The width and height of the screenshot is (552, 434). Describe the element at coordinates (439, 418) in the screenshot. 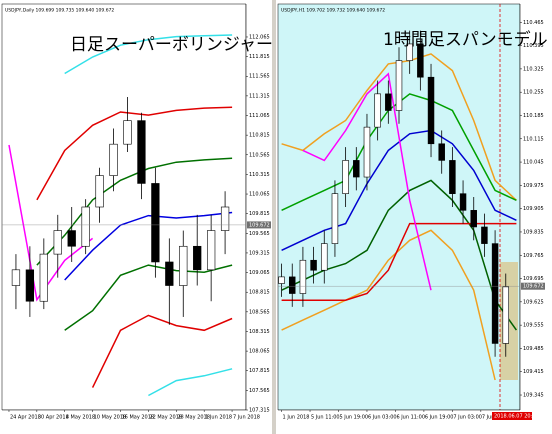

I see `x-tick-label: 6 Jun 19:00` at that location.